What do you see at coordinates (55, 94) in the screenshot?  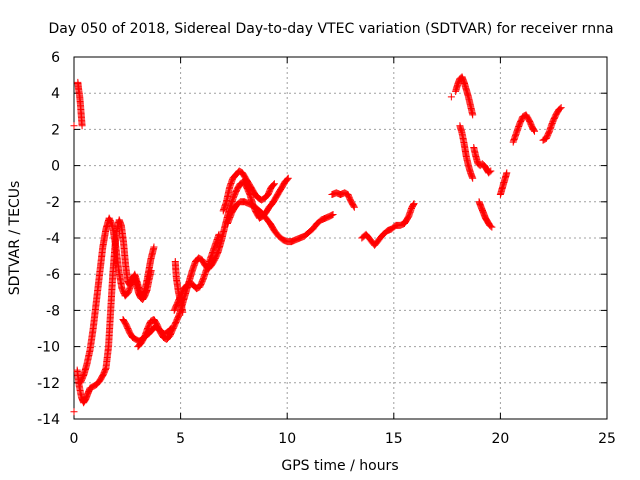 I see `y-tick-label: 4` at bounding box center [55, 94].